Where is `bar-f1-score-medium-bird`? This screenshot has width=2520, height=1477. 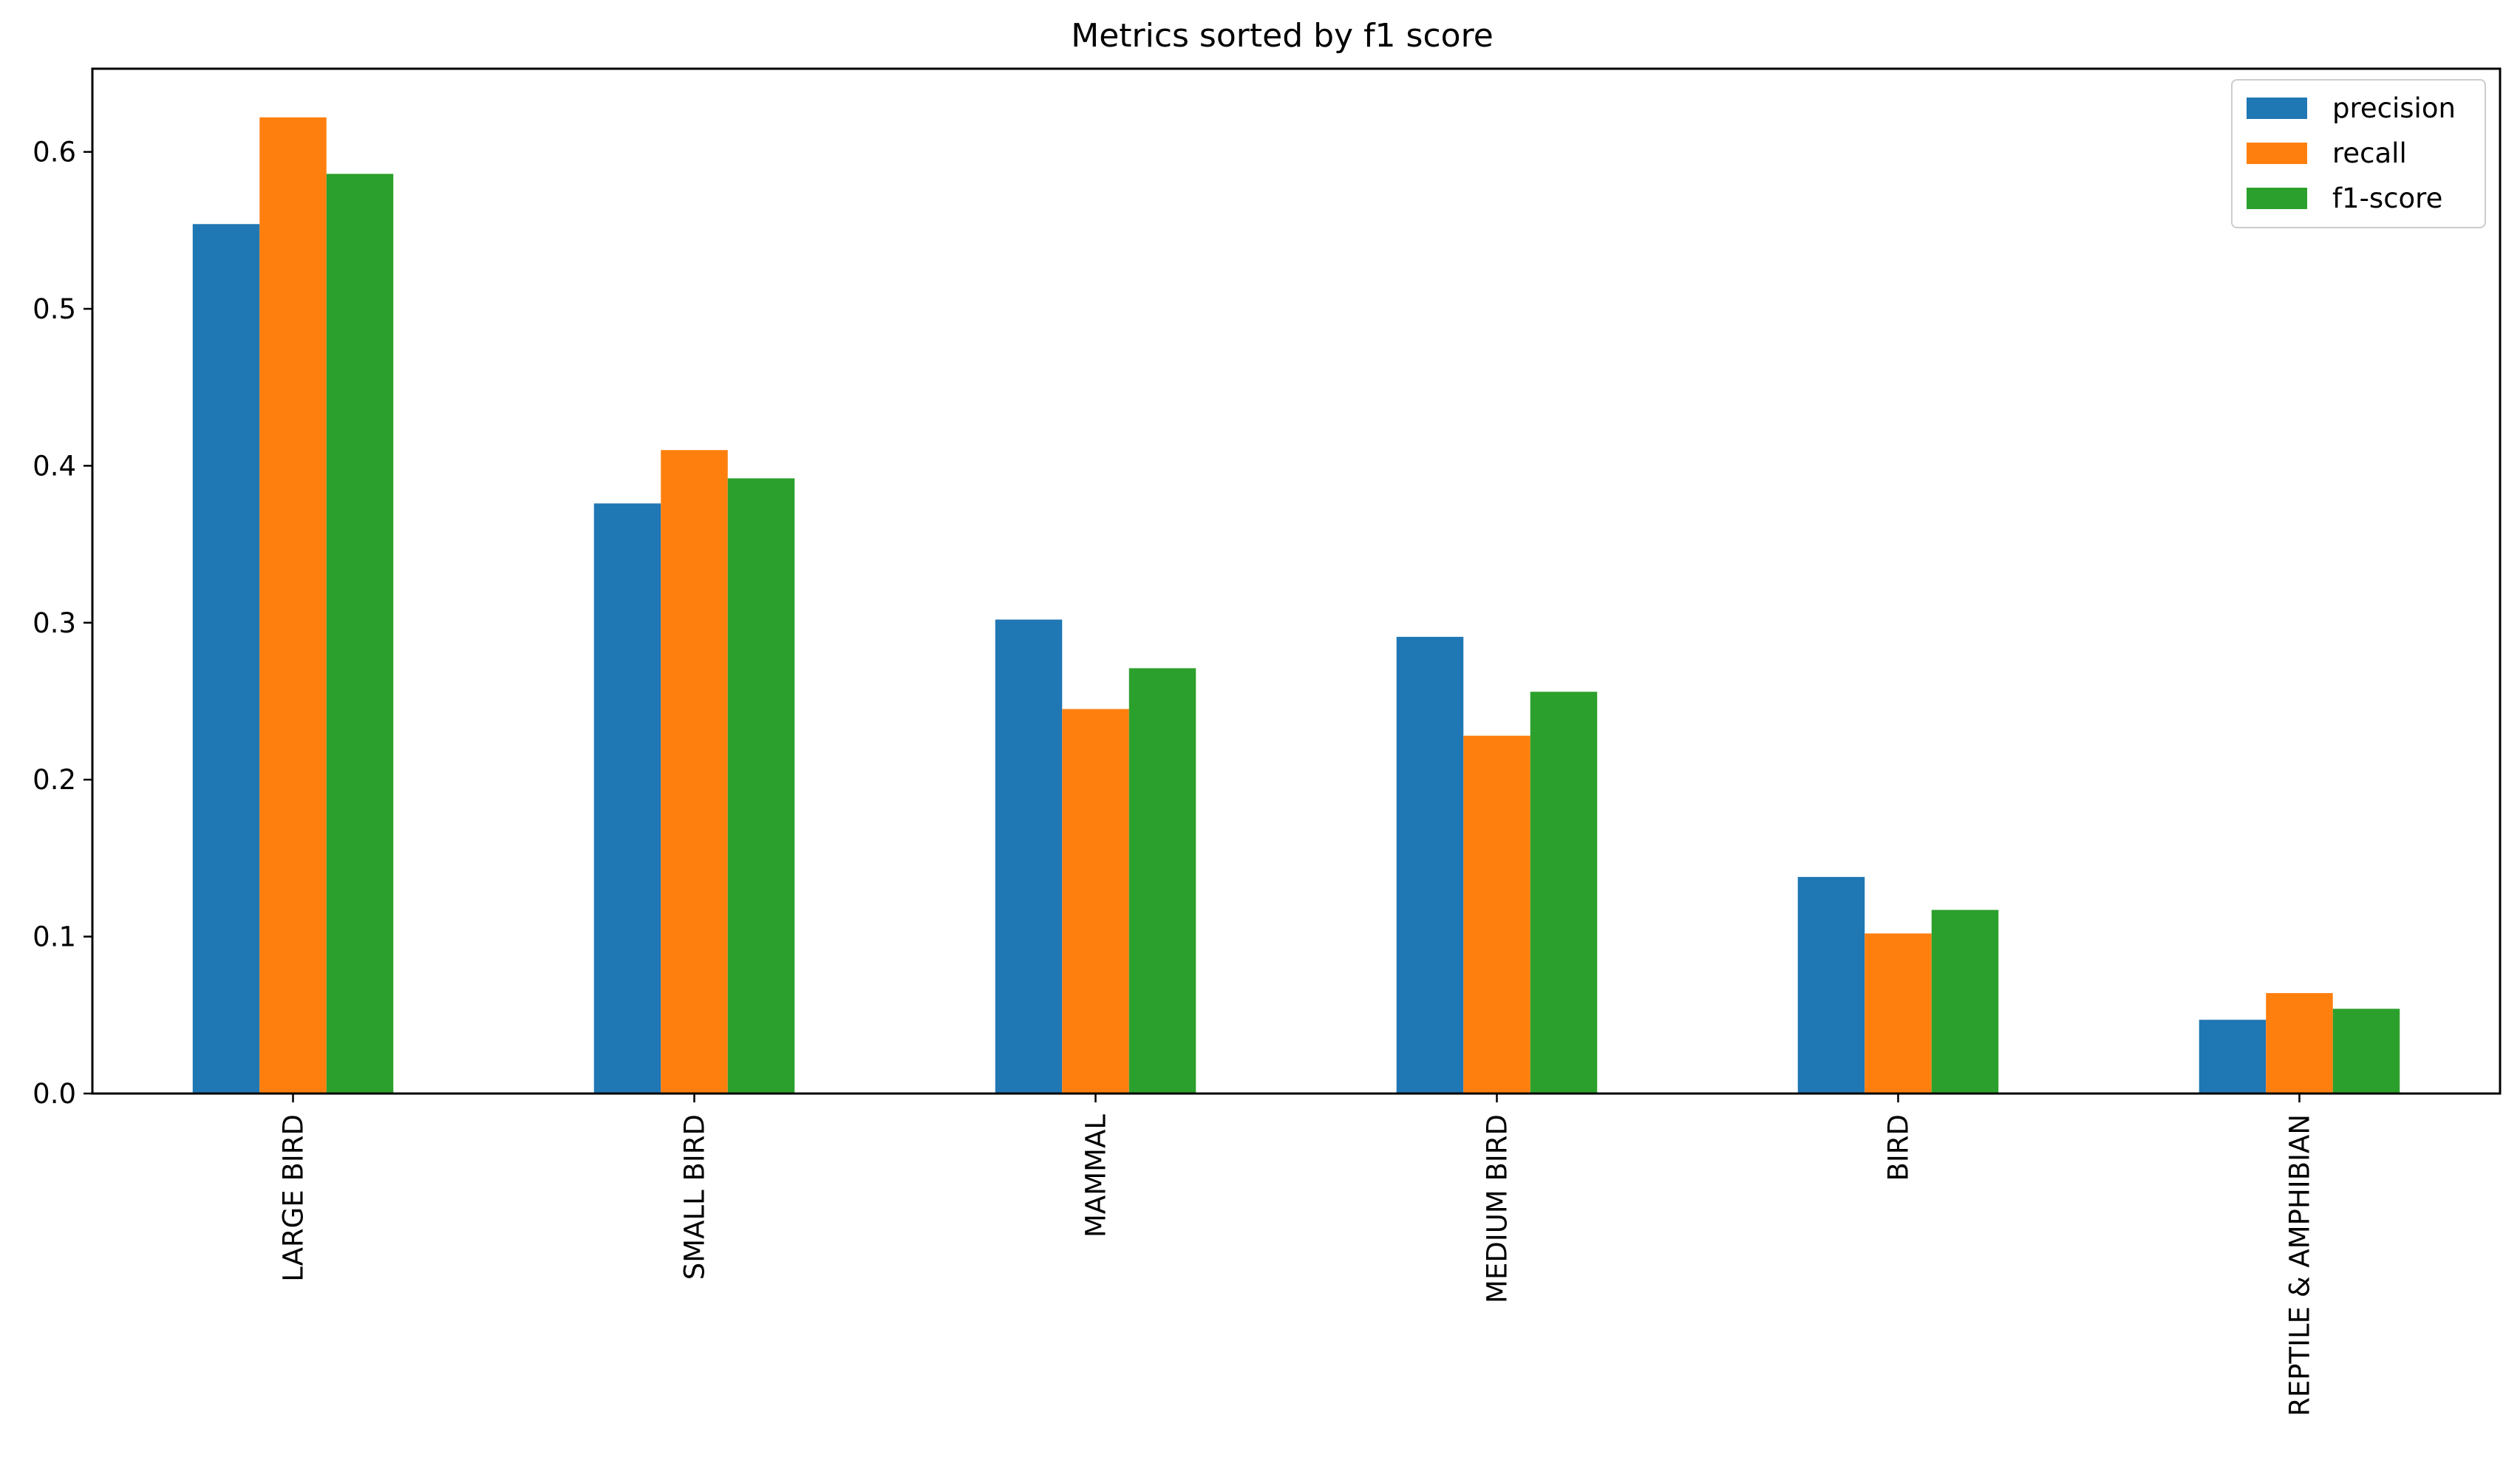
bar-f1-score-medium-bird is located at coordinates (1564, 893).